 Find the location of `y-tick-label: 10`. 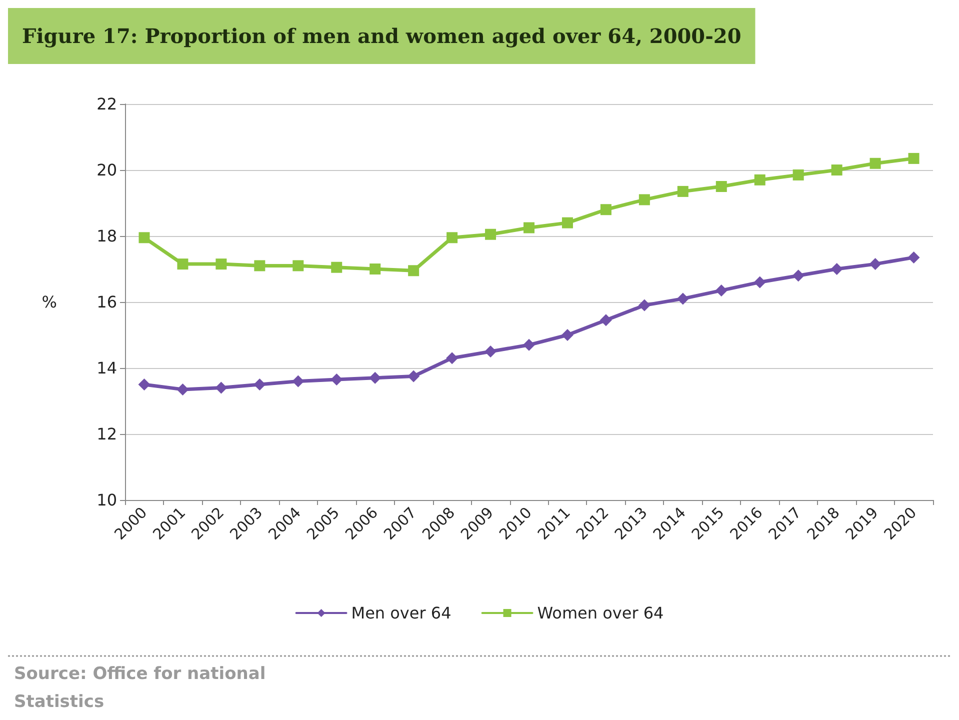

y-tick-label: 10 is located at coordinates (106, 500).